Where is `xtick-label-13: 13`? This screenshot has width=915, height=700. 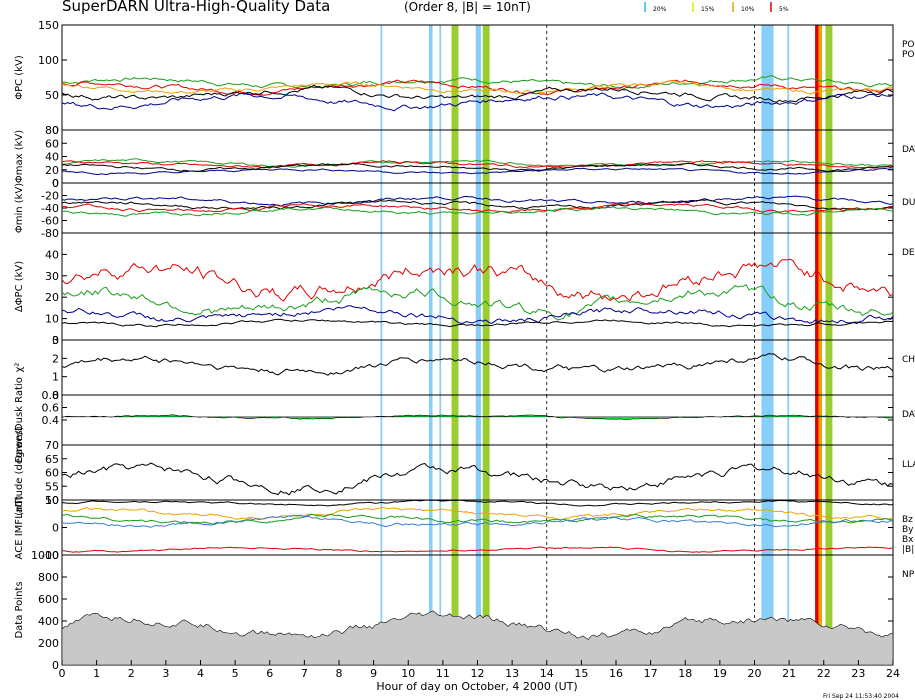 xtick-label-13: 13 is located at coordinates (512, 673).